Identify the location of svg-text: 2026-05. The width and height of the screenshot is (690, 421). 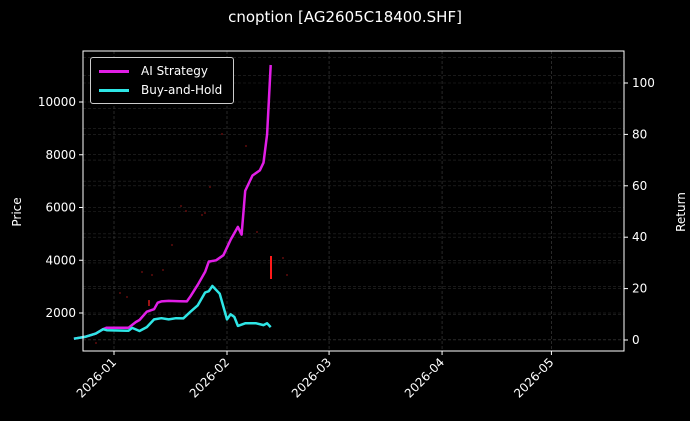
(533, 377).